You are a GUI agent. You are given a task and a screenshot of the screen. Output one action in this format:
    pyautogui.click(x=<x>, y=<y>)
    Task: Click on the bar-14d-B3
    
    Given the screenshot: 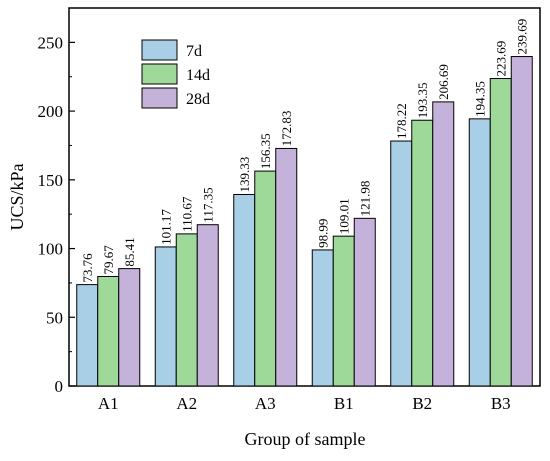 What is the action you would take?
    pyautogui.click(x=500, y=232)
    